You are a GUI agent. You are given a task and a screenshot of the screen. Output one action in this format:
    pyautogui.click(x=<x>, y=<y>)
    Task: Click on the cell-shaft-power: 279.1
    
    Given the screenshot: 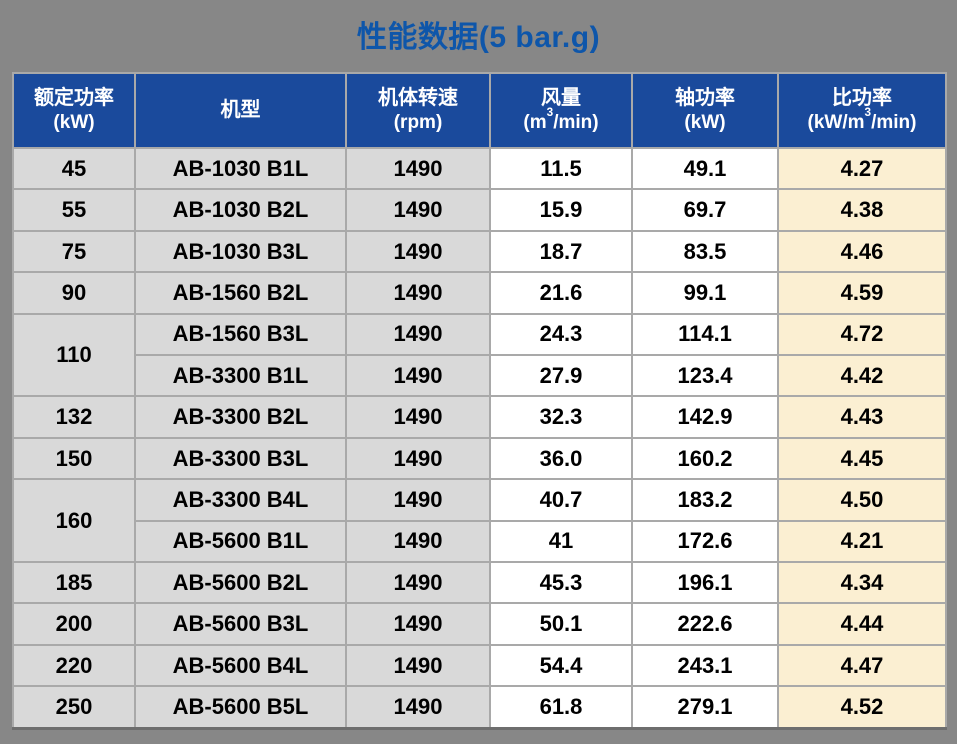 What is the action you would take?
    pyautogui.click(x=705, y=707)
    